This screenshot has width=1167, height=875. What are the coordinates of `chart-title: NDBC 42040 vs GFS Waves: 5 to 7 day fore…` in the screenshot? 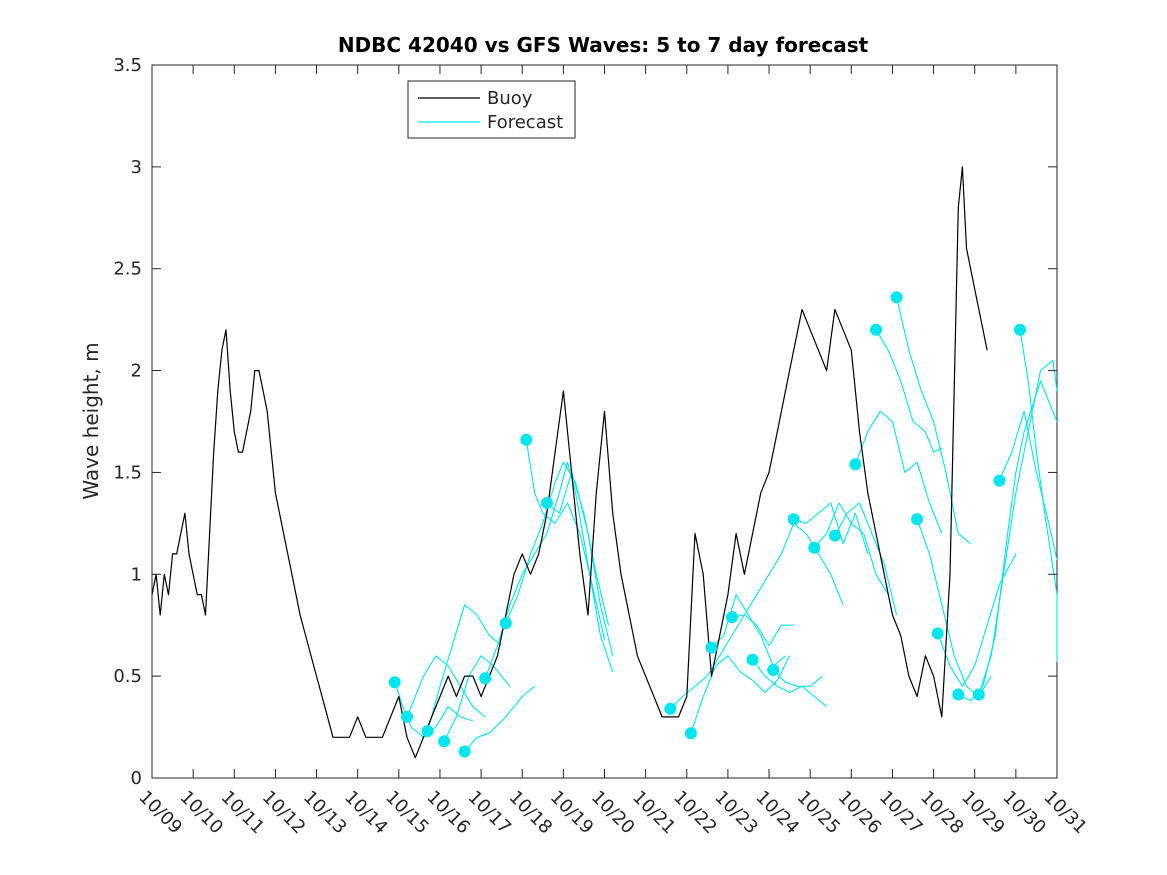 It's located at (603, 45).